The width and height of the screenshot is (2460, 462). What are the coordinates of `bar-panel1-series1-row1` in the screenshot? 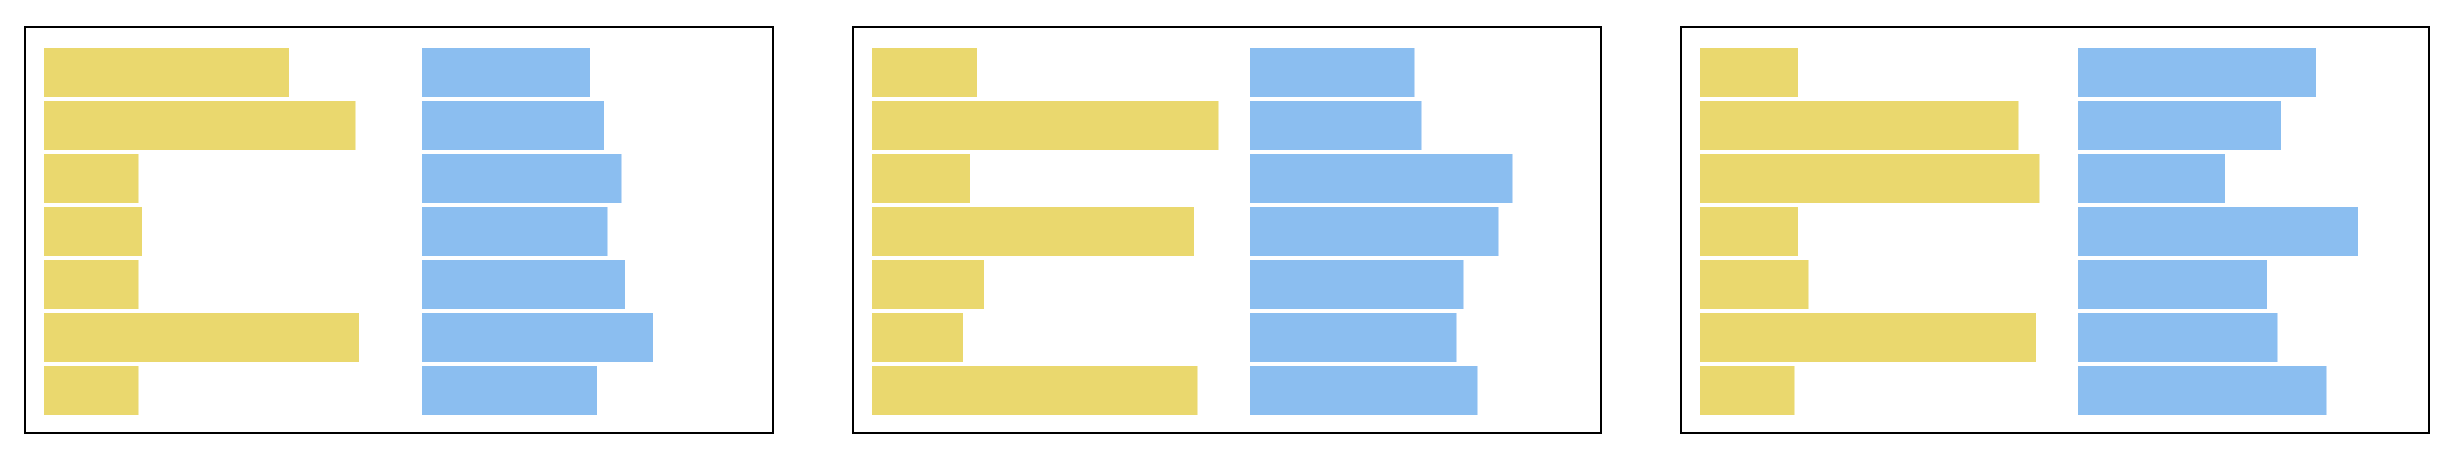 It's located at (166, 72).